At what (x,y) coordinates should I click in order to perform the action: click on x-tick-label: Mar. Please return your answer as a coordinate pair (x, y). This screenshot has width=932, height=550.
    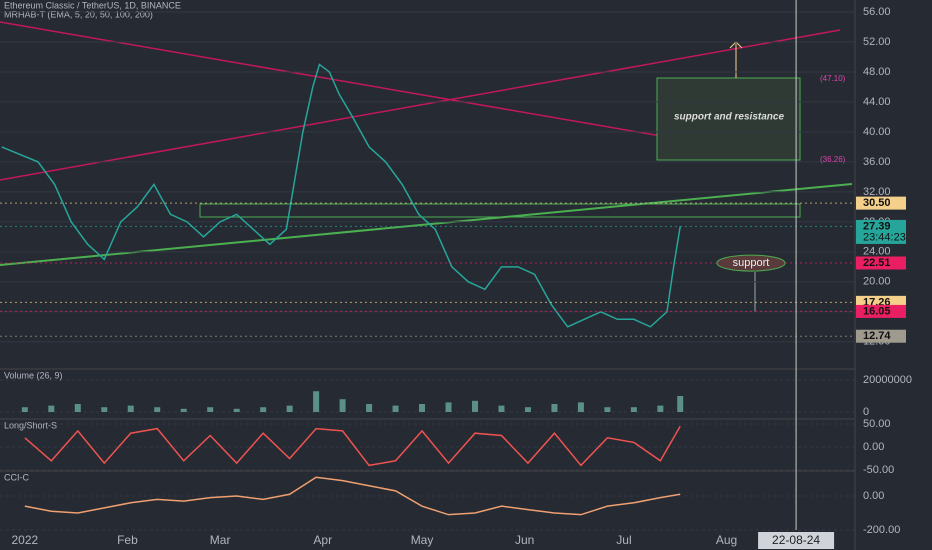
    Looking at the image, I should click on (220, 540).